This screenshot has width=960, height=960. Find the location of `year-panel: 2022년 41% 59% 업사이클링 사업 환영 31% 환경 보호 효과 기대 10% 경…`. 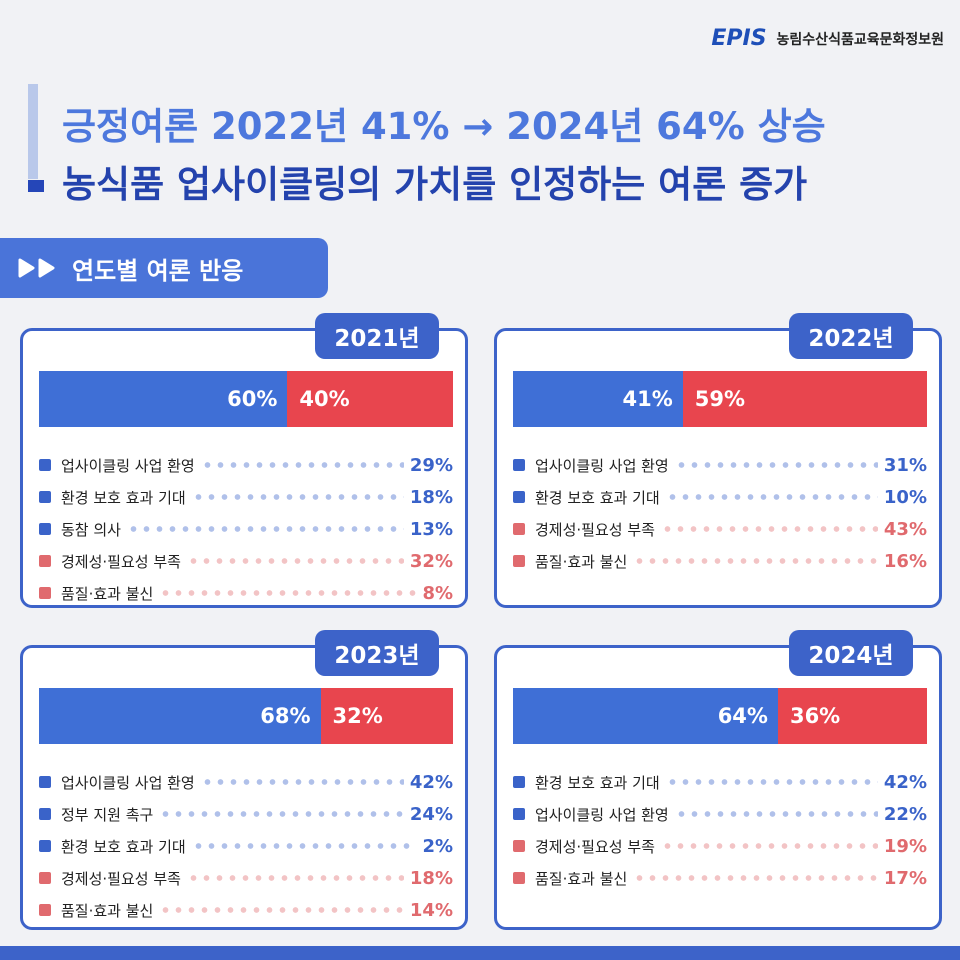

year-panel: 2022년 41% 59% 업사이클링 사업 환영 31% 환경 보호 효과 기대 10% 경… is located at coordinates (718, 460).